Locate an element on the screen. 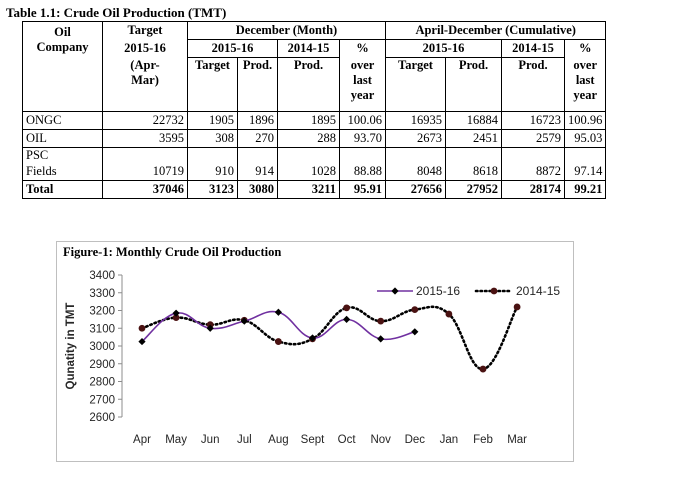 The image size is (682, 477). cell-target: 3595 is located at coordinates (145, 138).